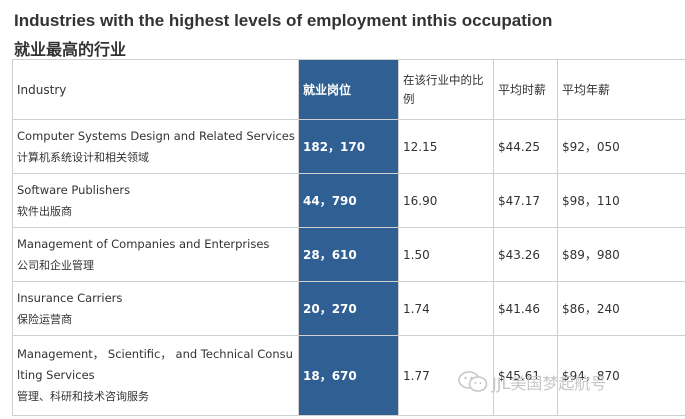 Image resolution: width=685 pixels, height=419 pixels. What do you see at coordinates (525, 146) in the screenshot?
I see `hourly-cell: $44.25` at bounding box center [525, 146].